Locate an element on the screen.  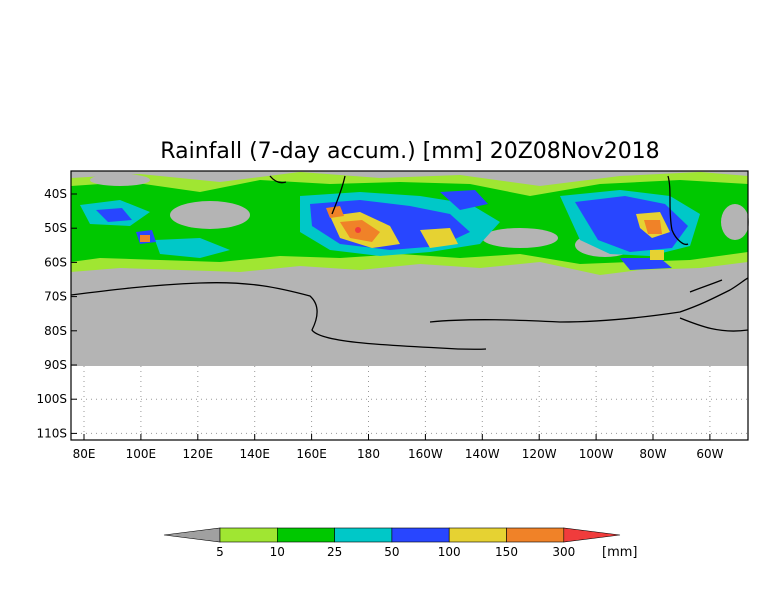
lat-tick-label: 100S is located at coordinates (51, 399).